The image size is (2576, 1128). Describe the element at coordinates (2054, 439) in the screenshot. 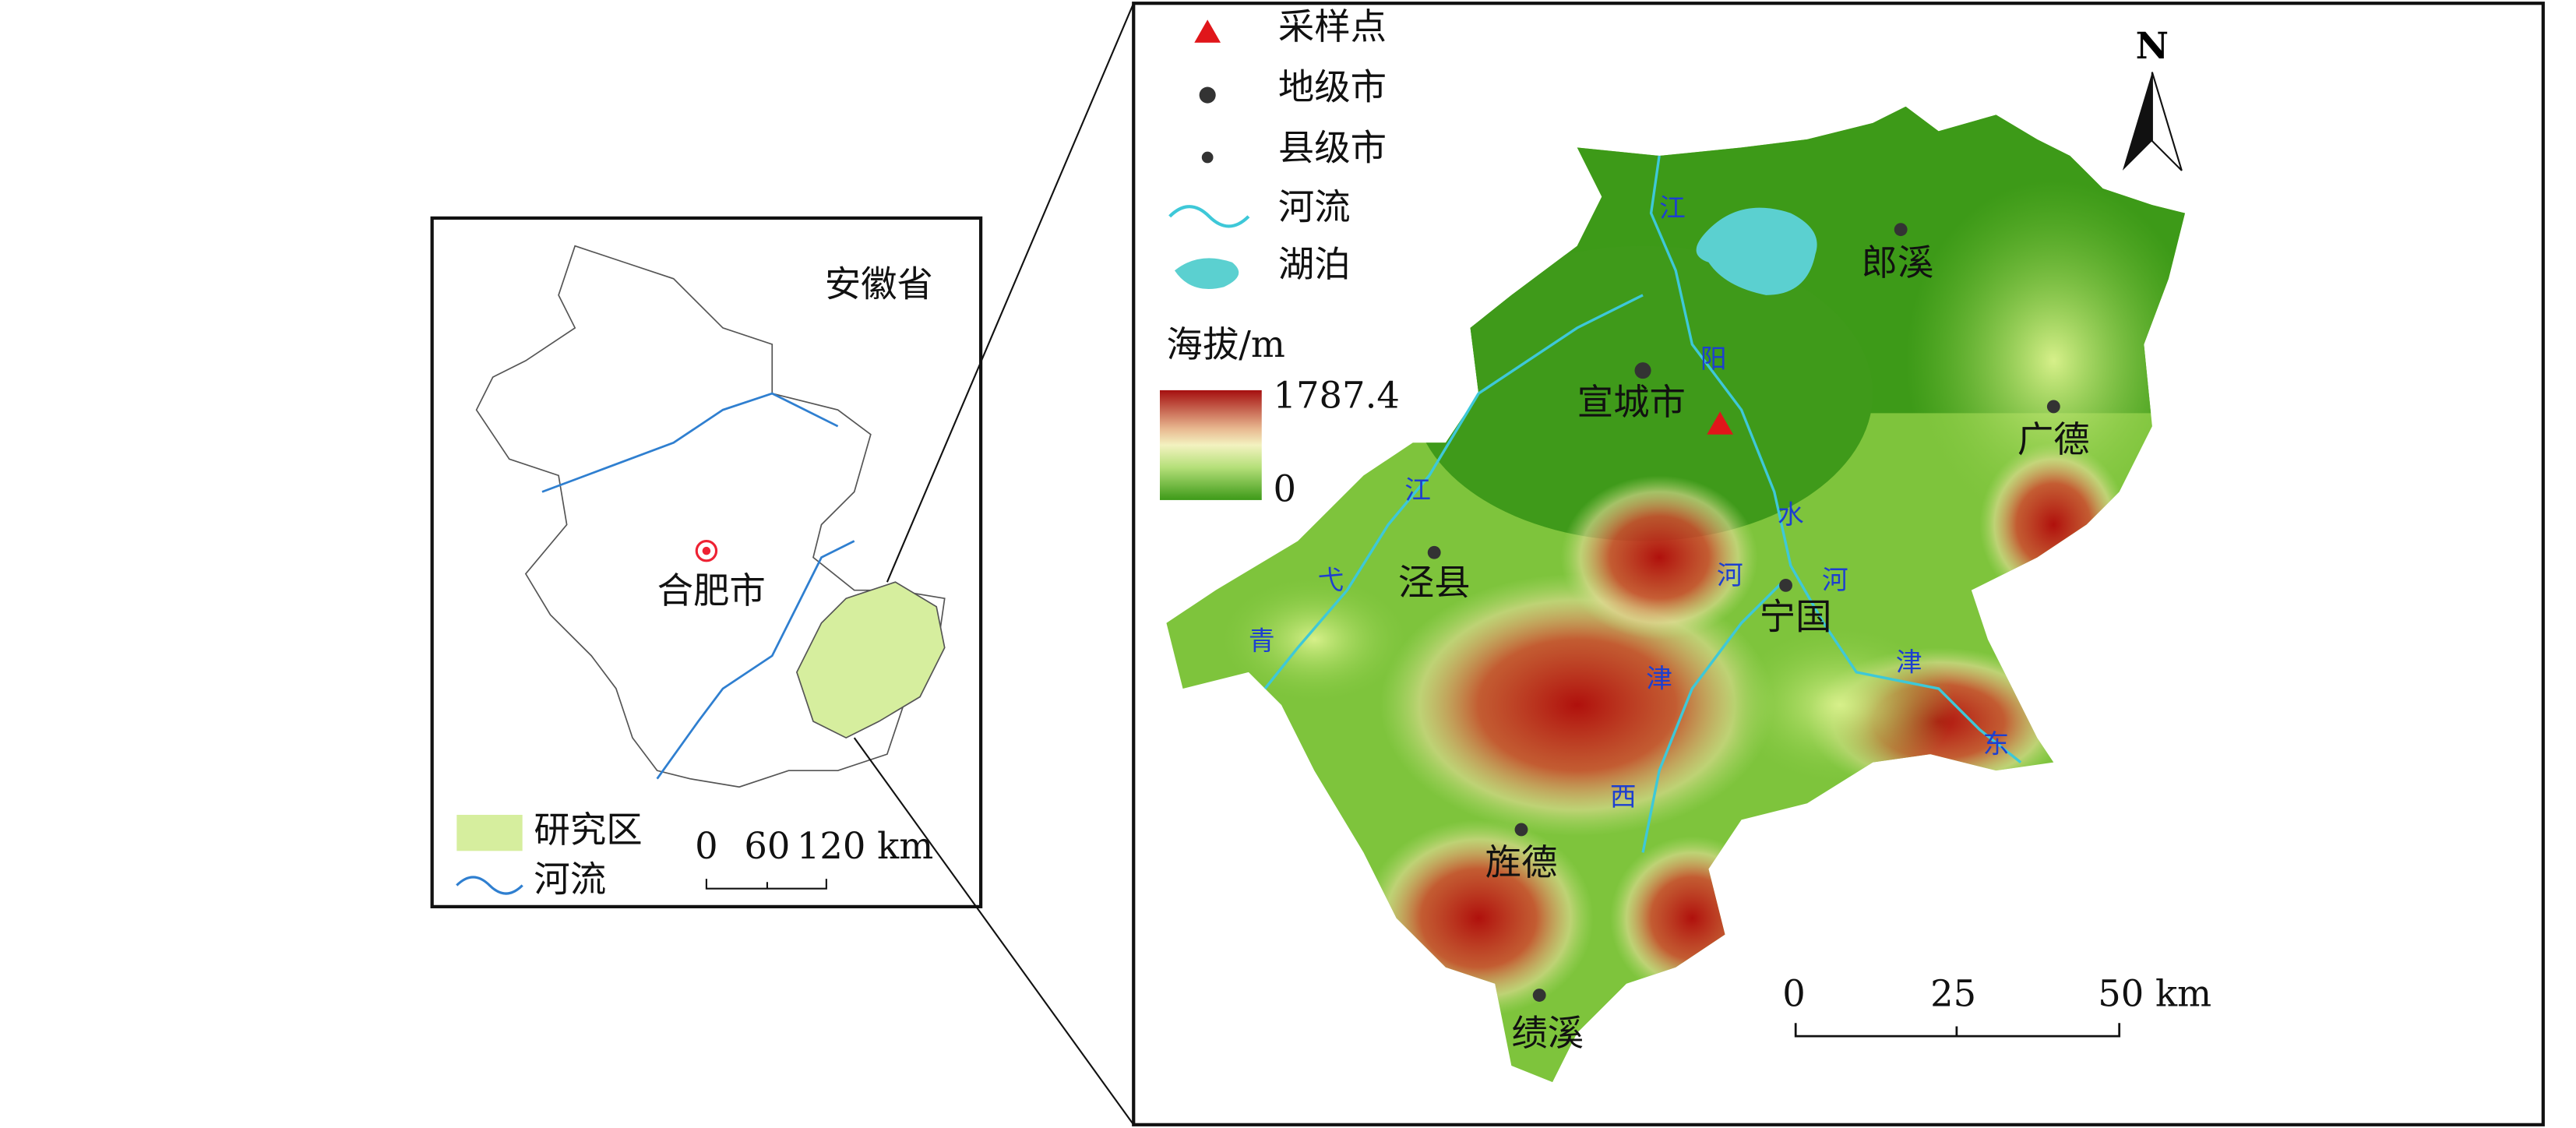

I see `city-label: 广德` at that location.